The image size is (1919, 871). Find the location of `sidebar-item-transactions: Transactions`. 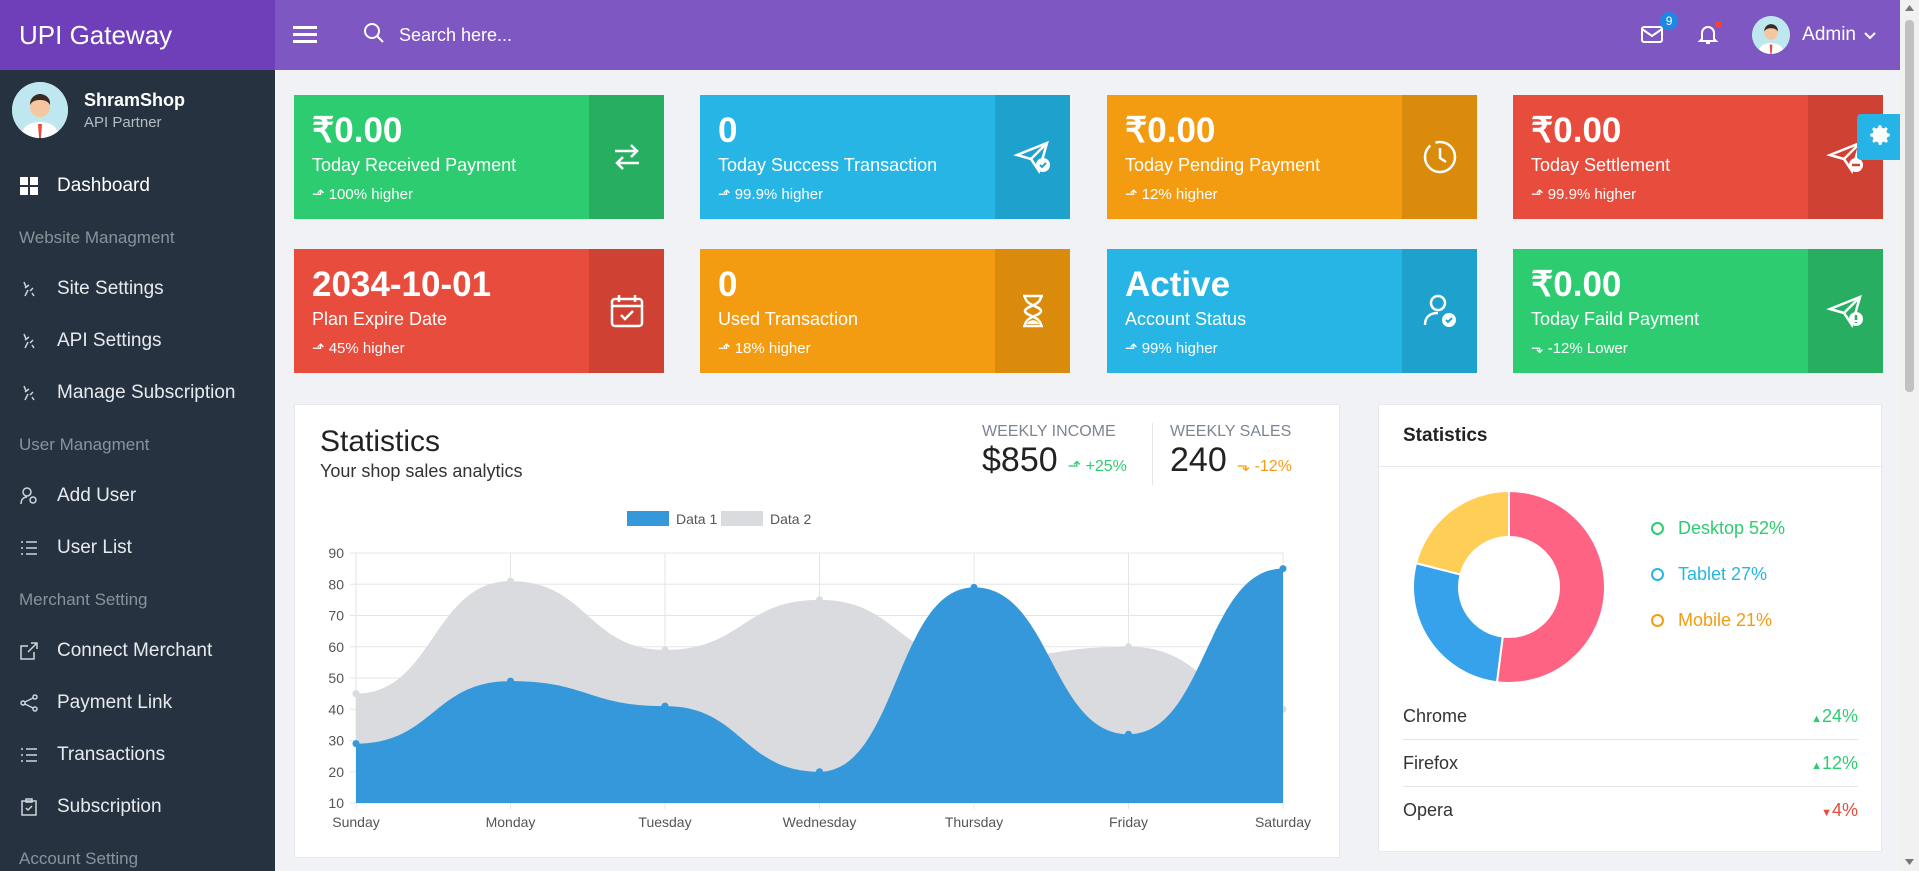

sidebar-item-transactions: Transactions is located at coordinates (137, 755).